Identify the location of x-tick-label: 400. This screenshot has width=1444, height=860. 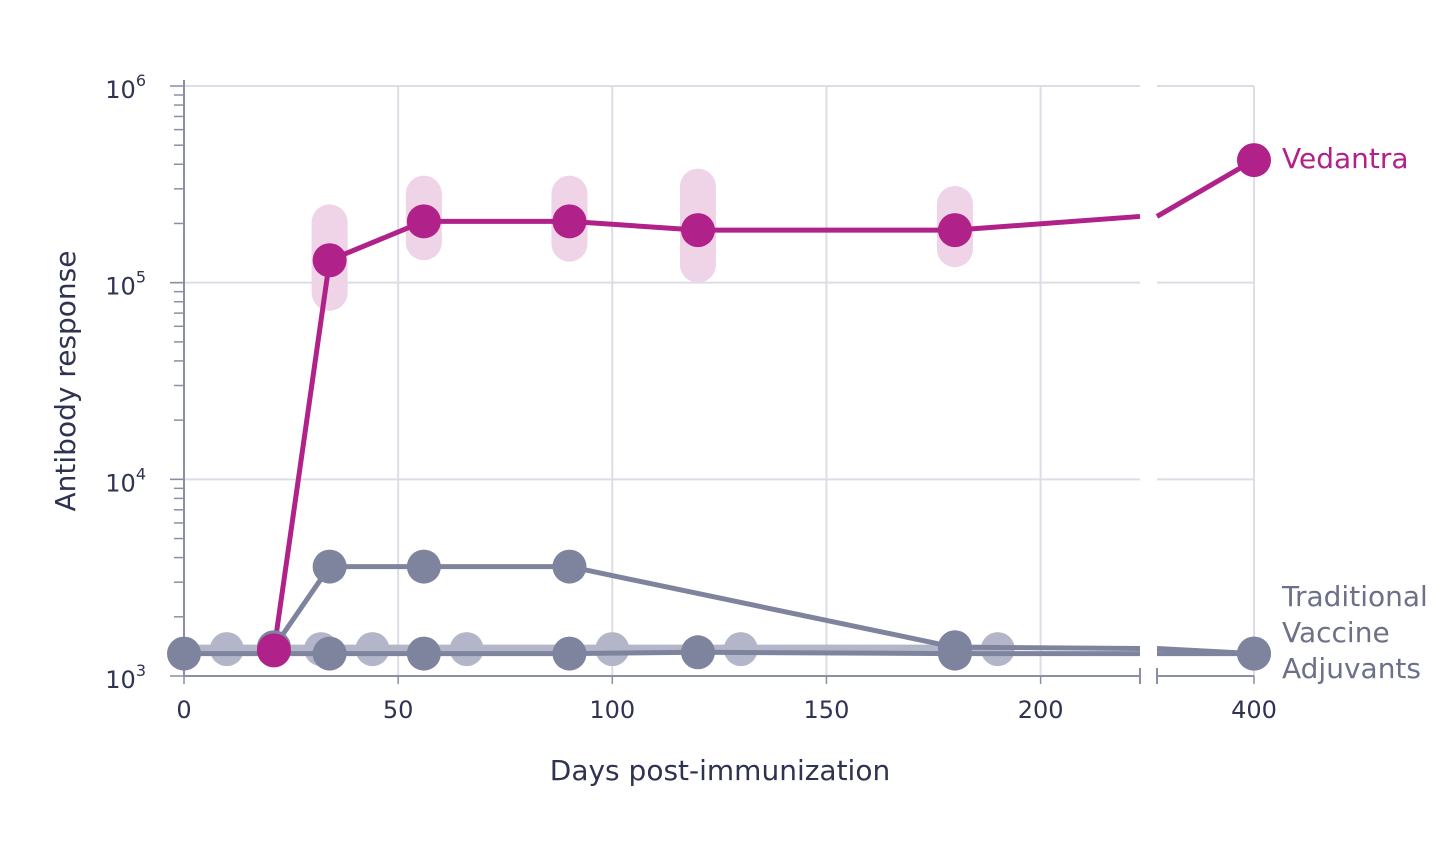
(1254, 710).